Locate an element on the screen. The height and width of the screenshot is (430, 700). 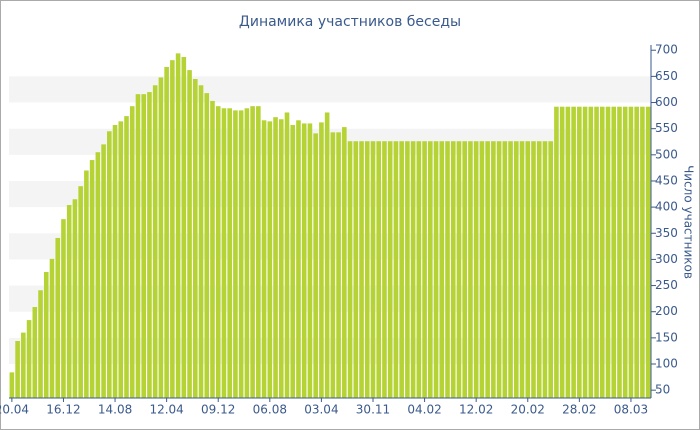
x-tick-label: 03.04 is located at coordinates (321, 410).